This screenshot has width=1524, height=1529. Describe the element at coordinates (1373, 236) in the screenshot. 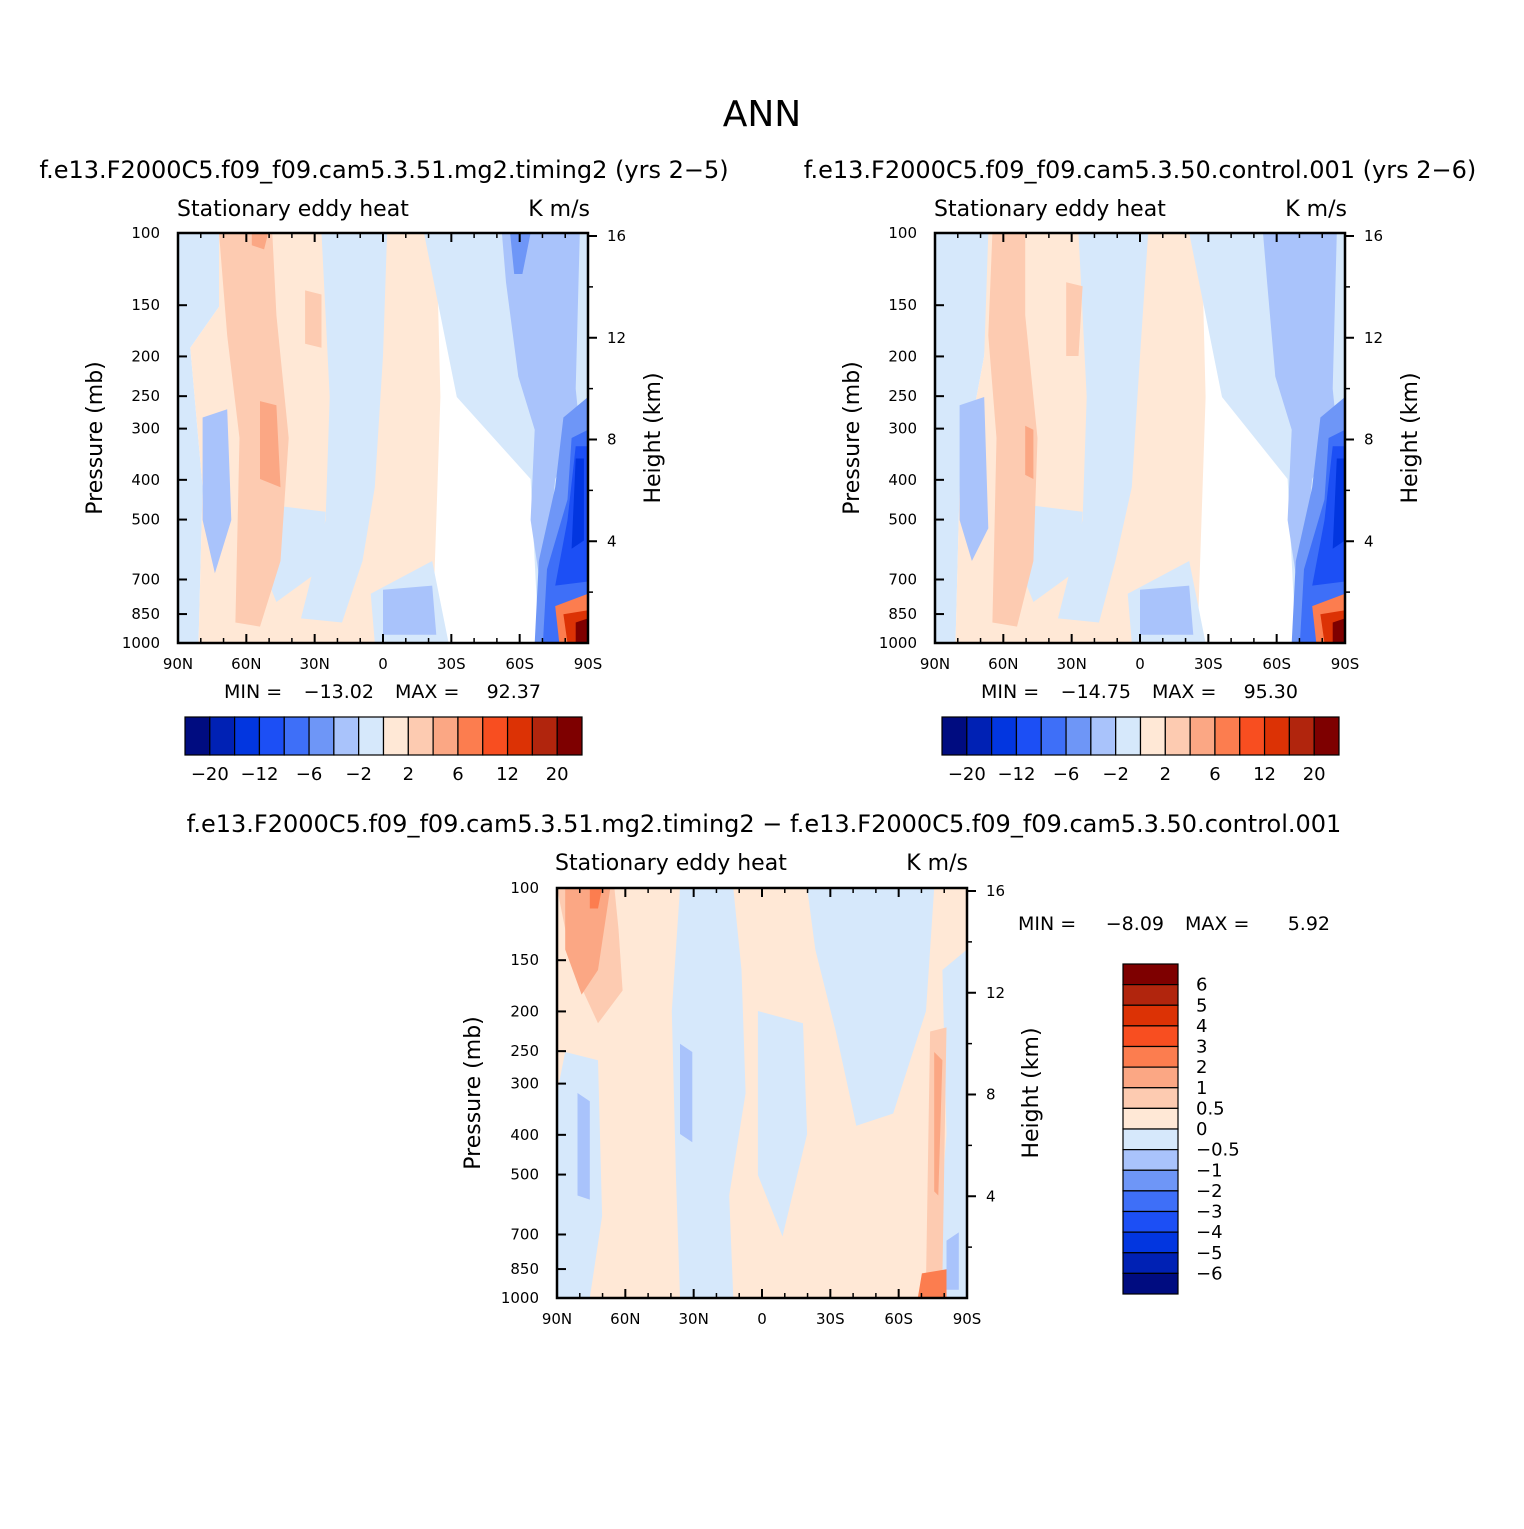

I see `y-right-tick-label: 16` at that location.